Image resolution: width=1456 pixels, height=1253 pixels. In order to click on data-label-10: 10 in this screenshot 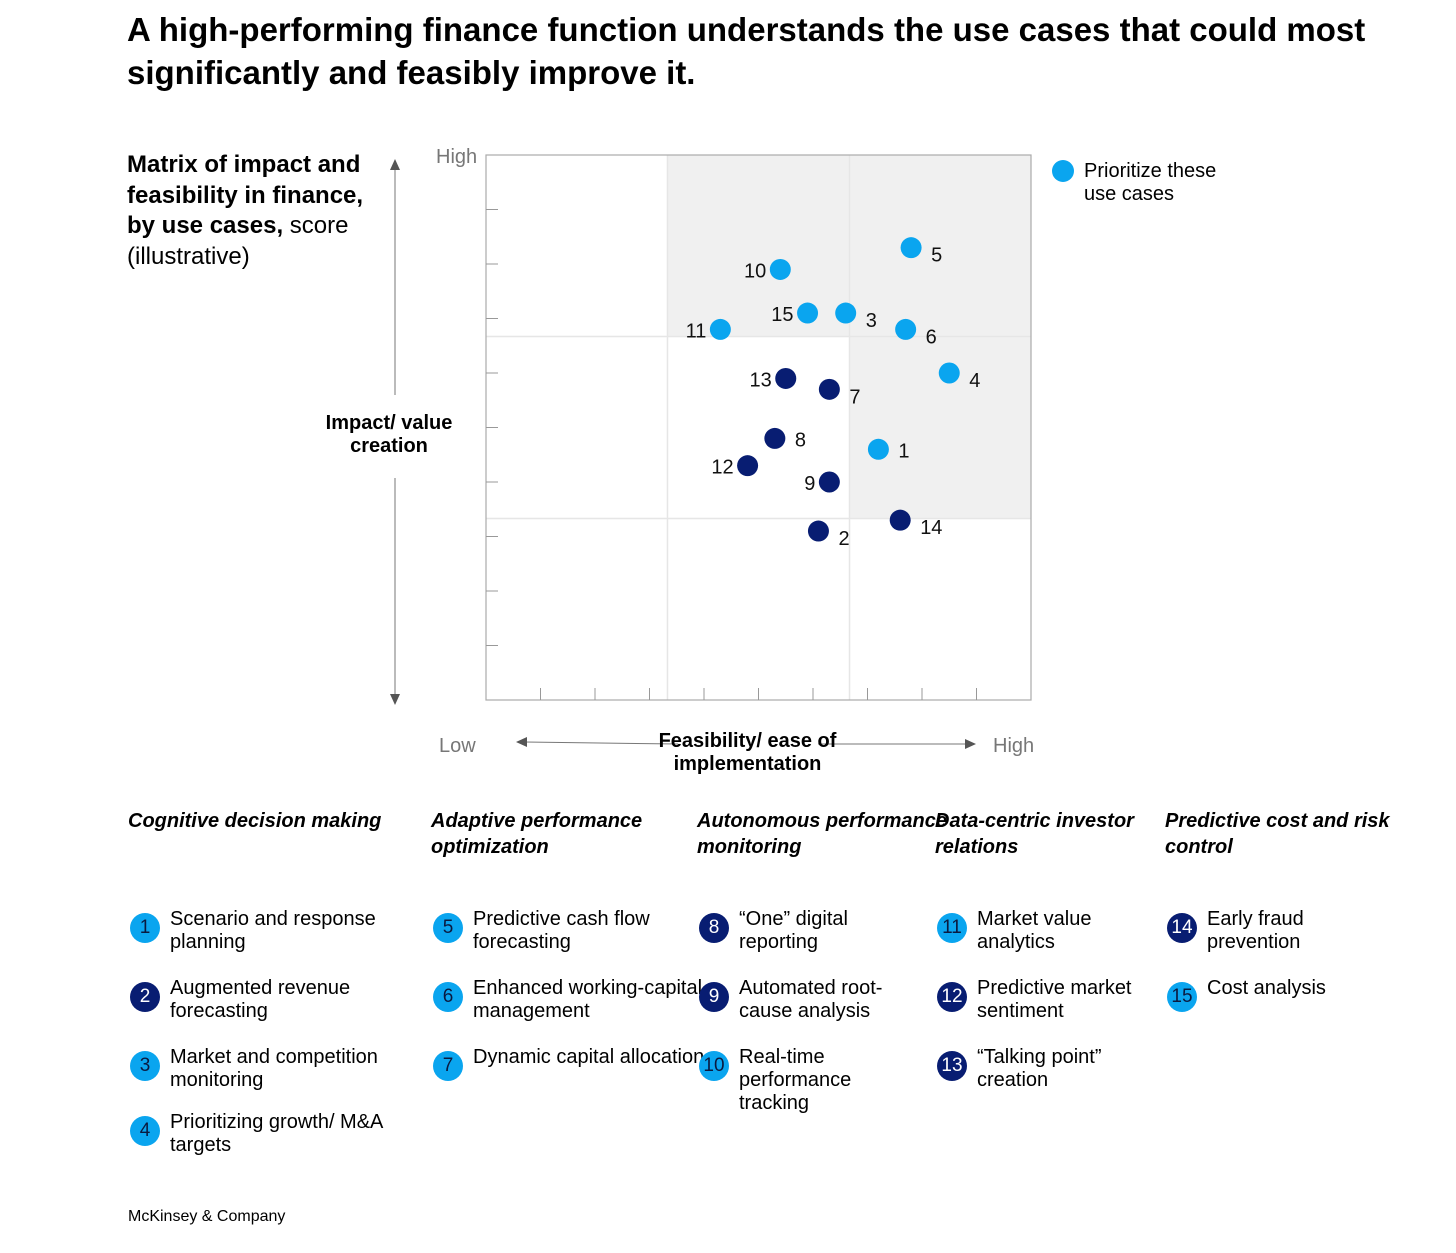, I will do `click(755, 271)`.